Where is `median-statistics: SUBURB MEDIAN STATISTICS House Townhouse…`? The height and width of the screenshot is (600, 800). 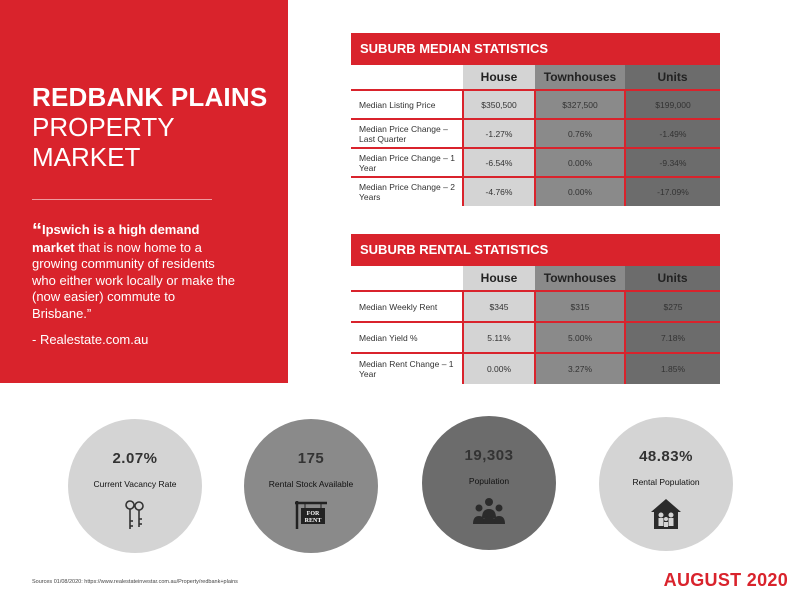
median-statistics: SUBURB MEDIAN STATISTICS House Townhouse… is located at coordinates (535, 119).